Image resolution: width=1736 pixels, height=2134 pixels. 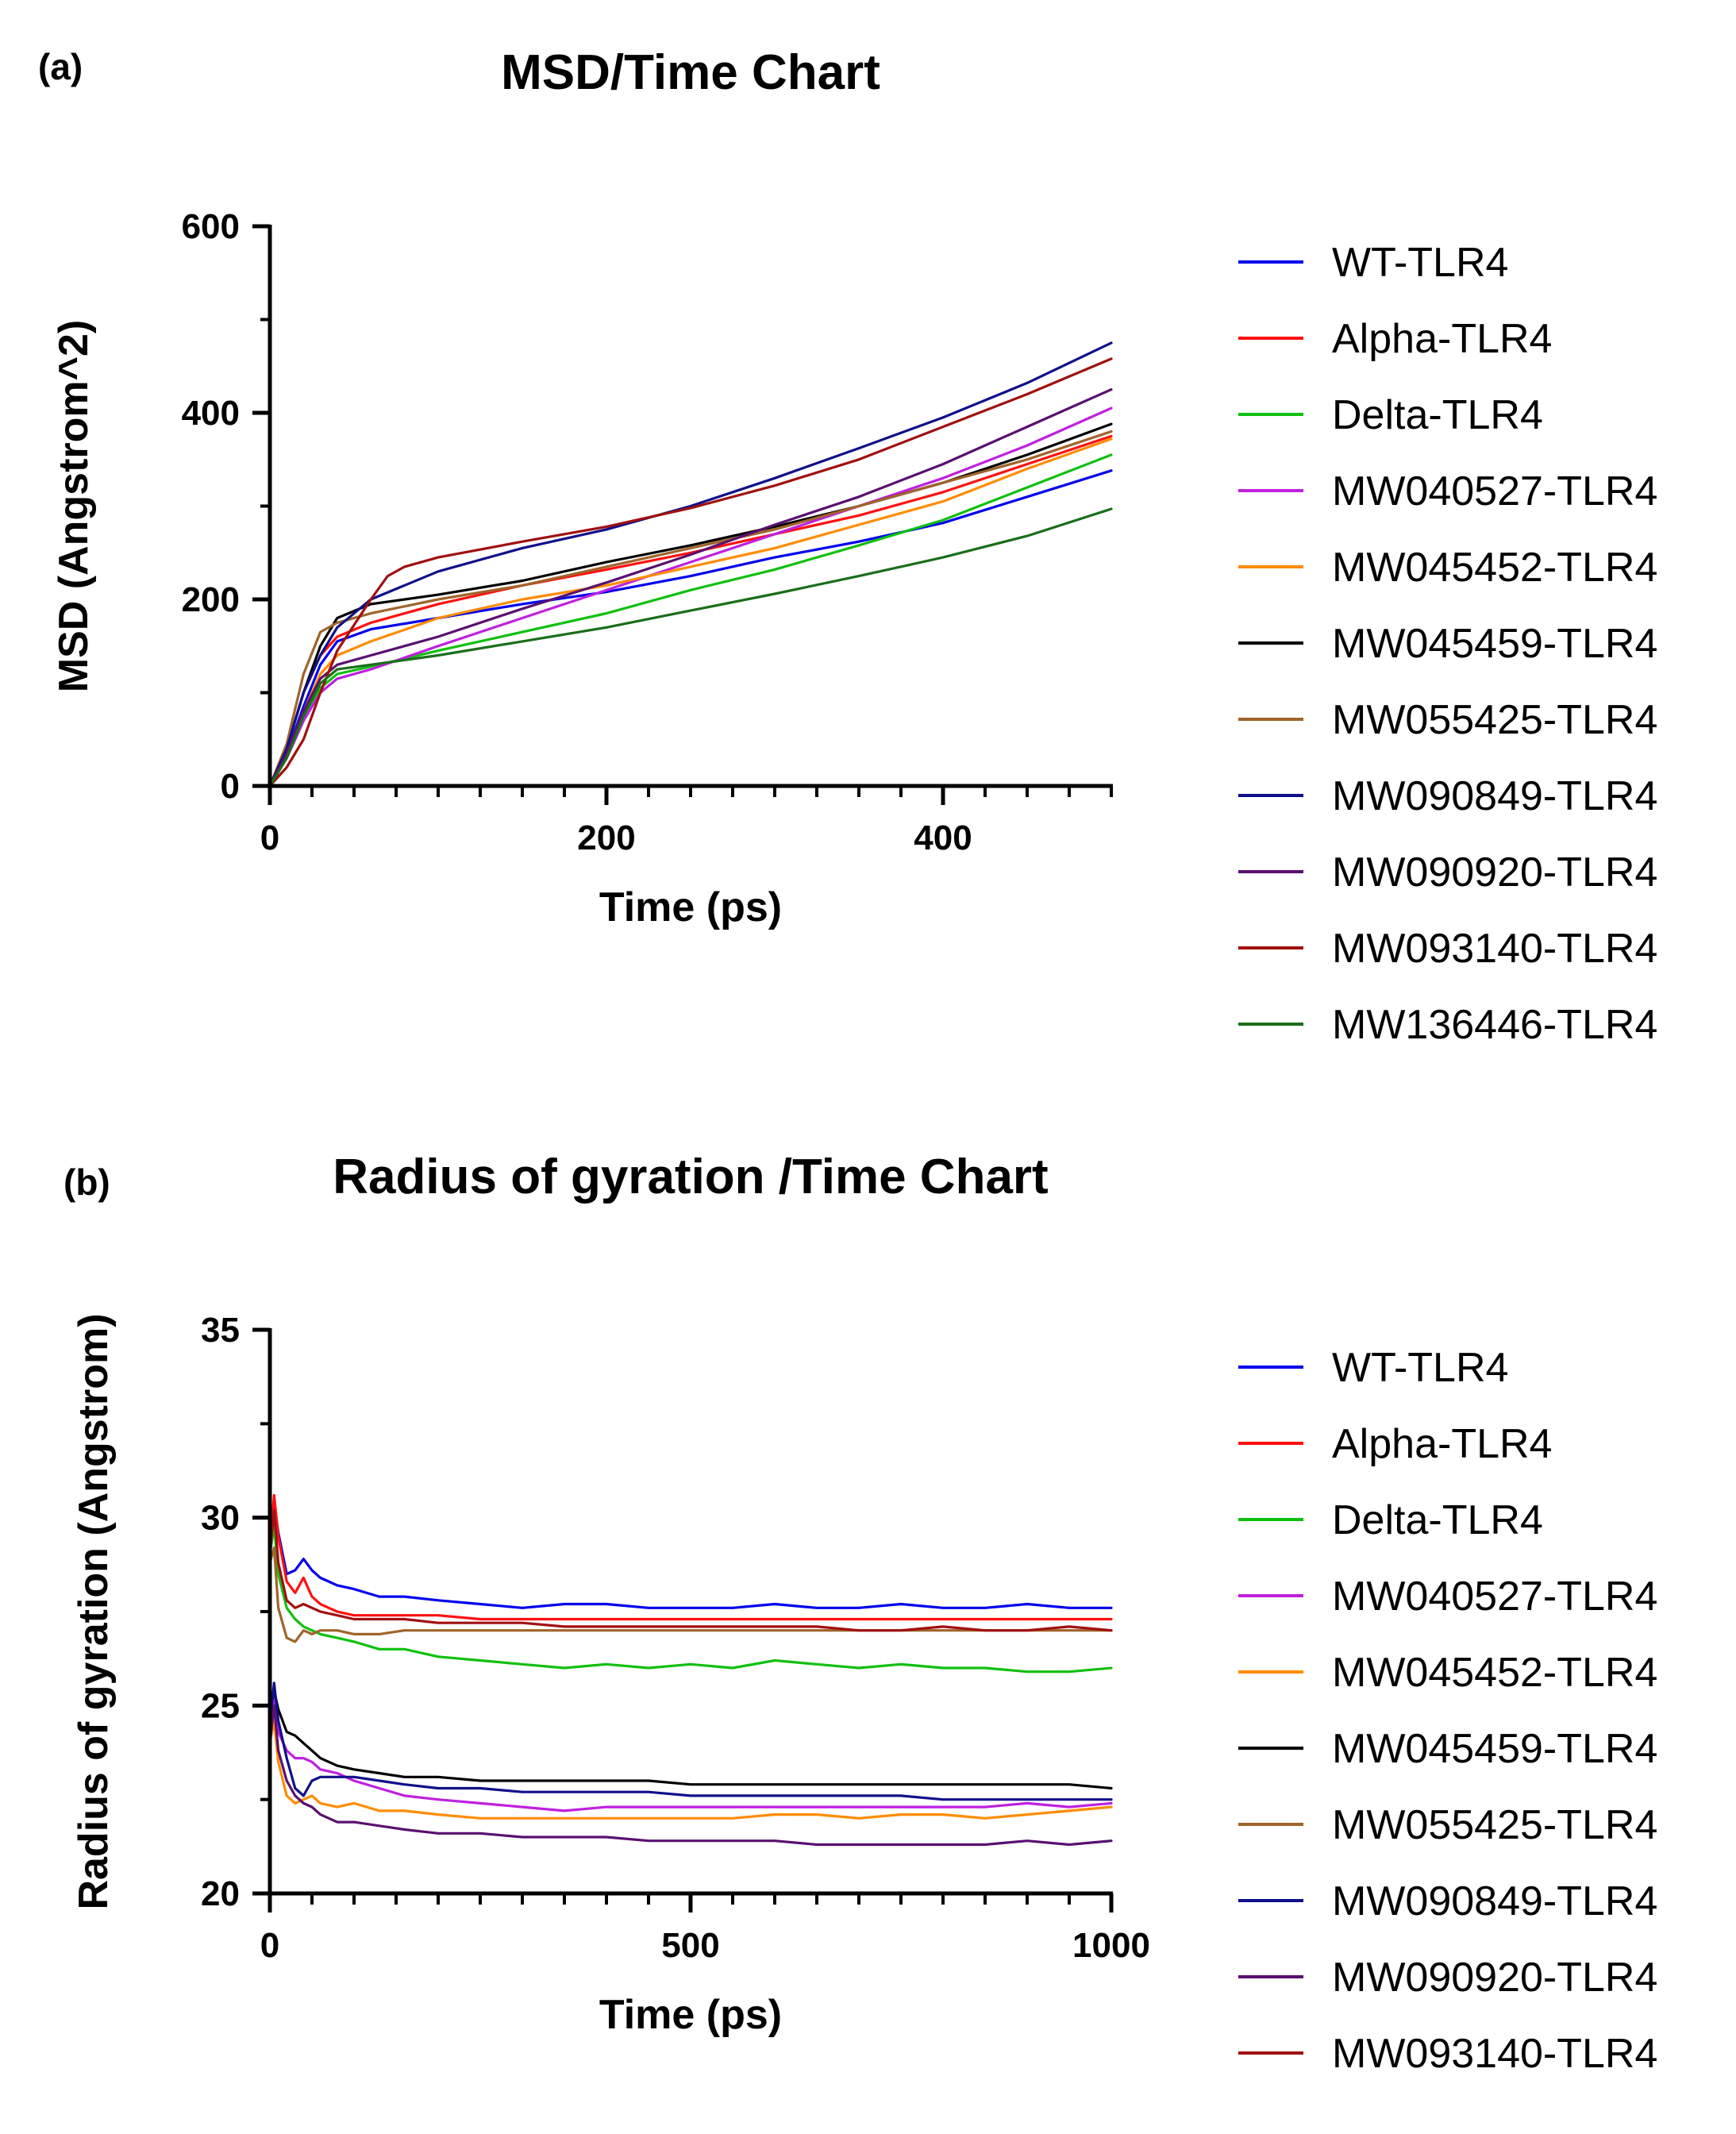 I want to click on legend-label: MW136446-TLR4, so click(x=1494, y=1025).